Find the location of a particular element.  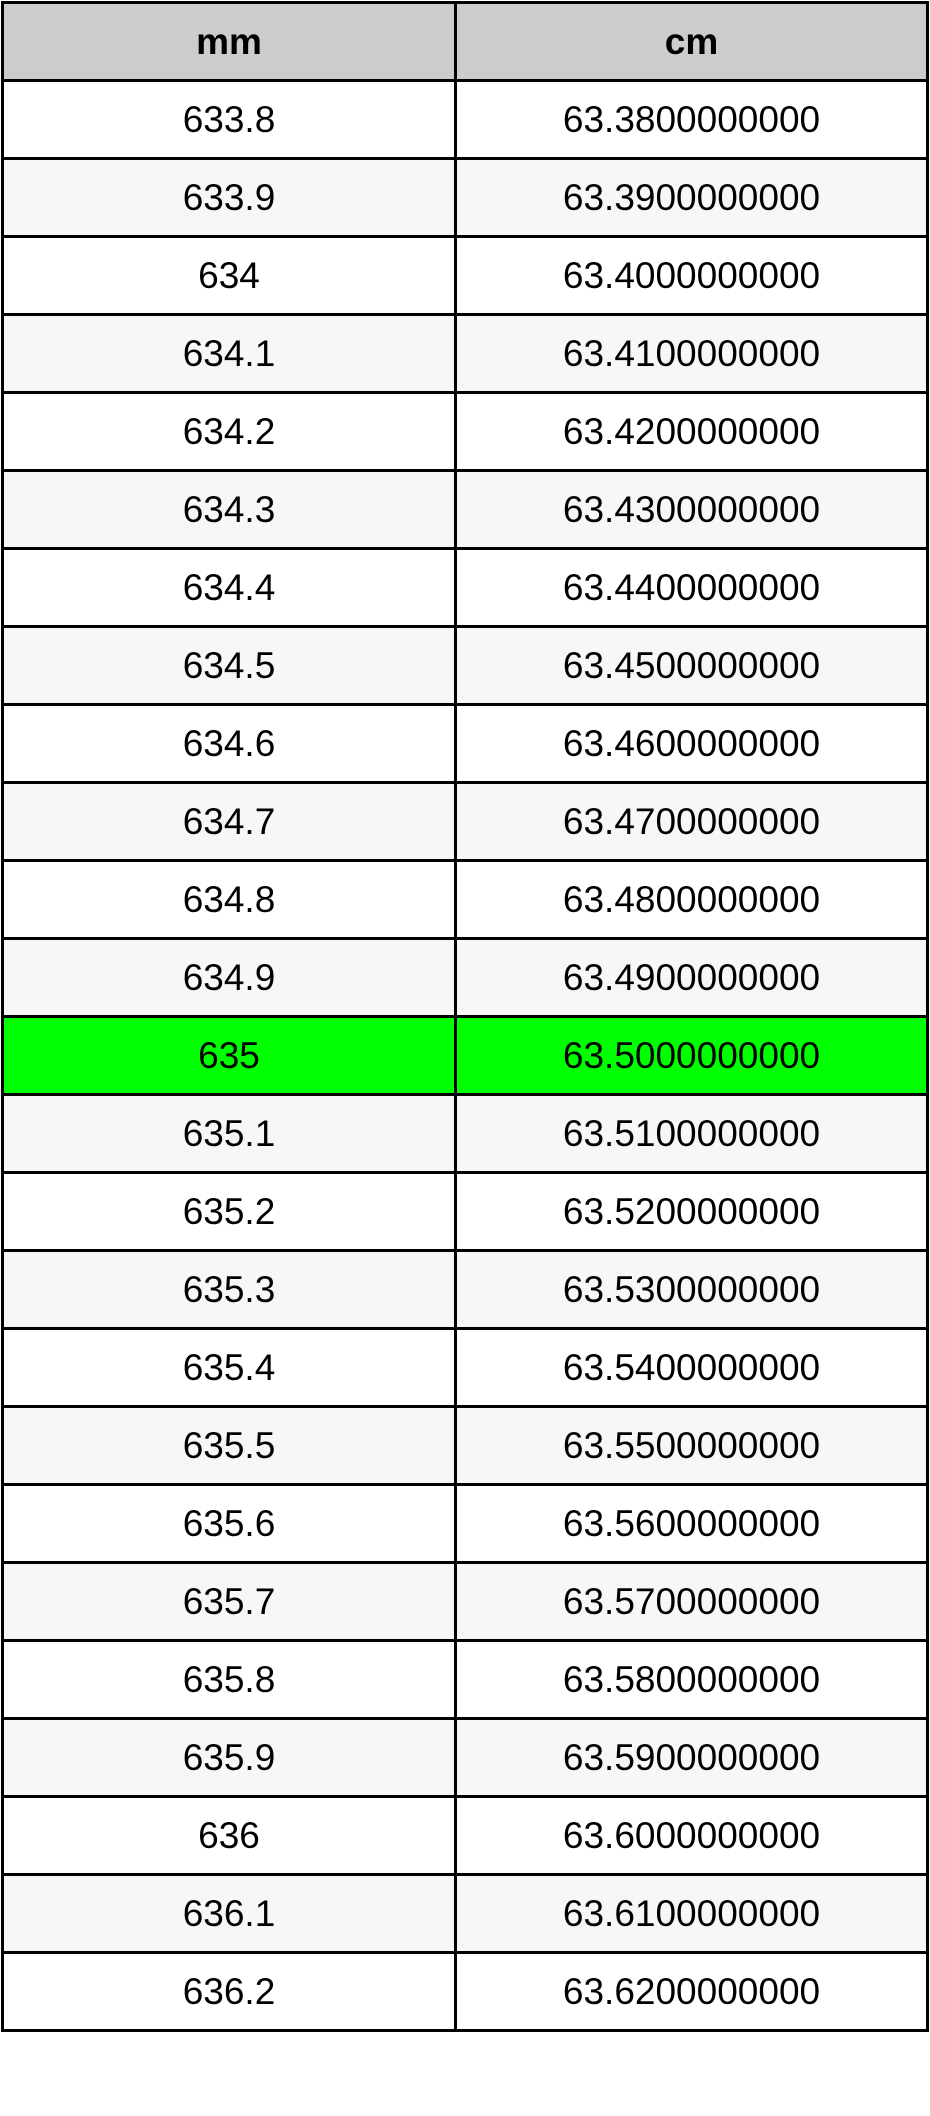

cell-mm: 635.8 is located at coordinates (229, 1679).